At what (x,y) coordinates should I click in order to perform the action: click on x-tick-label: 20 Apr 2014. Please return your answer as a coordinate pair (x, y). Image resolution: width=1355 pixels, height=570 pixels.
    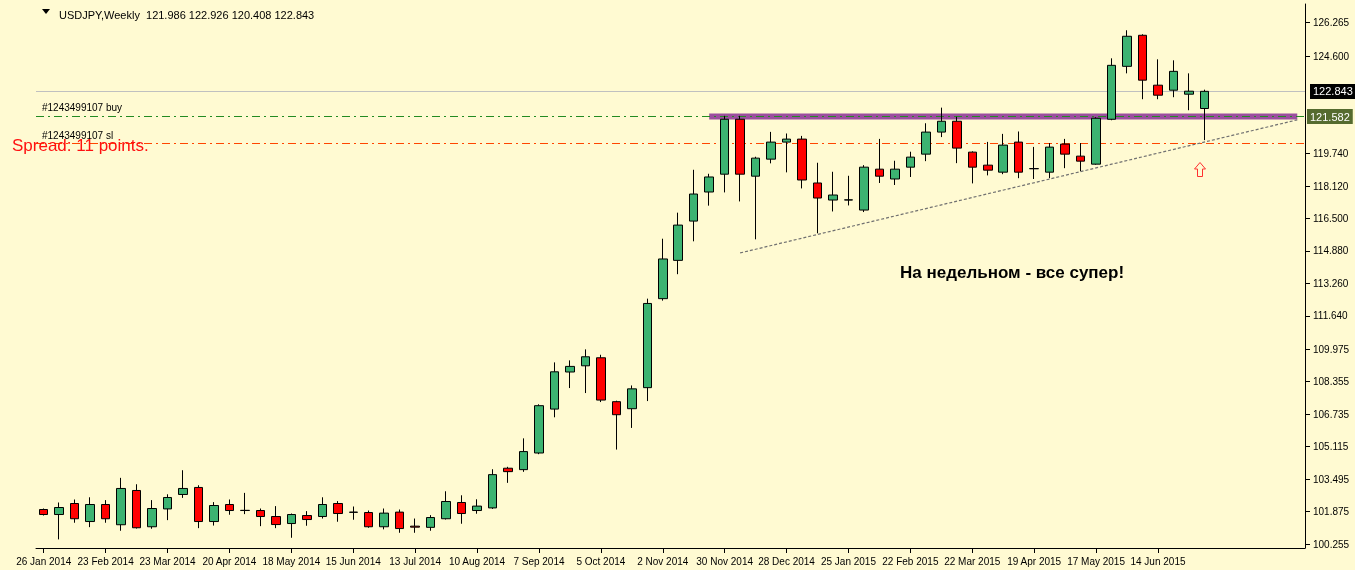
    Looking at the image, I should click on (229, 561).